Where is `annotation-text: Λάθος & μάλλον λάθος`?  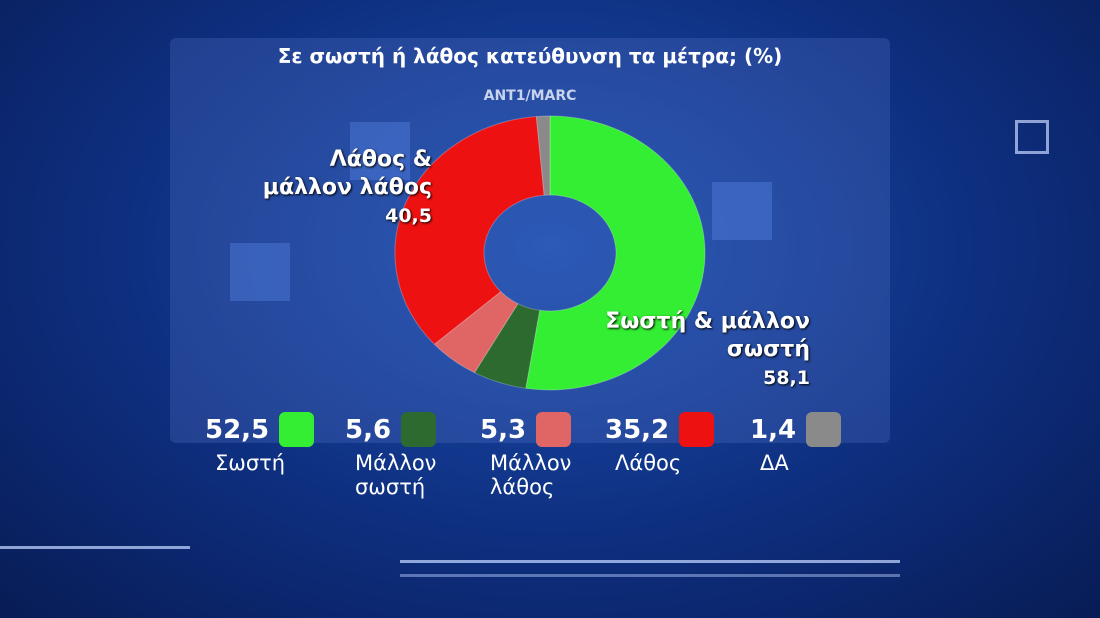 annotation-text: Λάθος & μάλλον λάθος is located at coordinates (347, 173).